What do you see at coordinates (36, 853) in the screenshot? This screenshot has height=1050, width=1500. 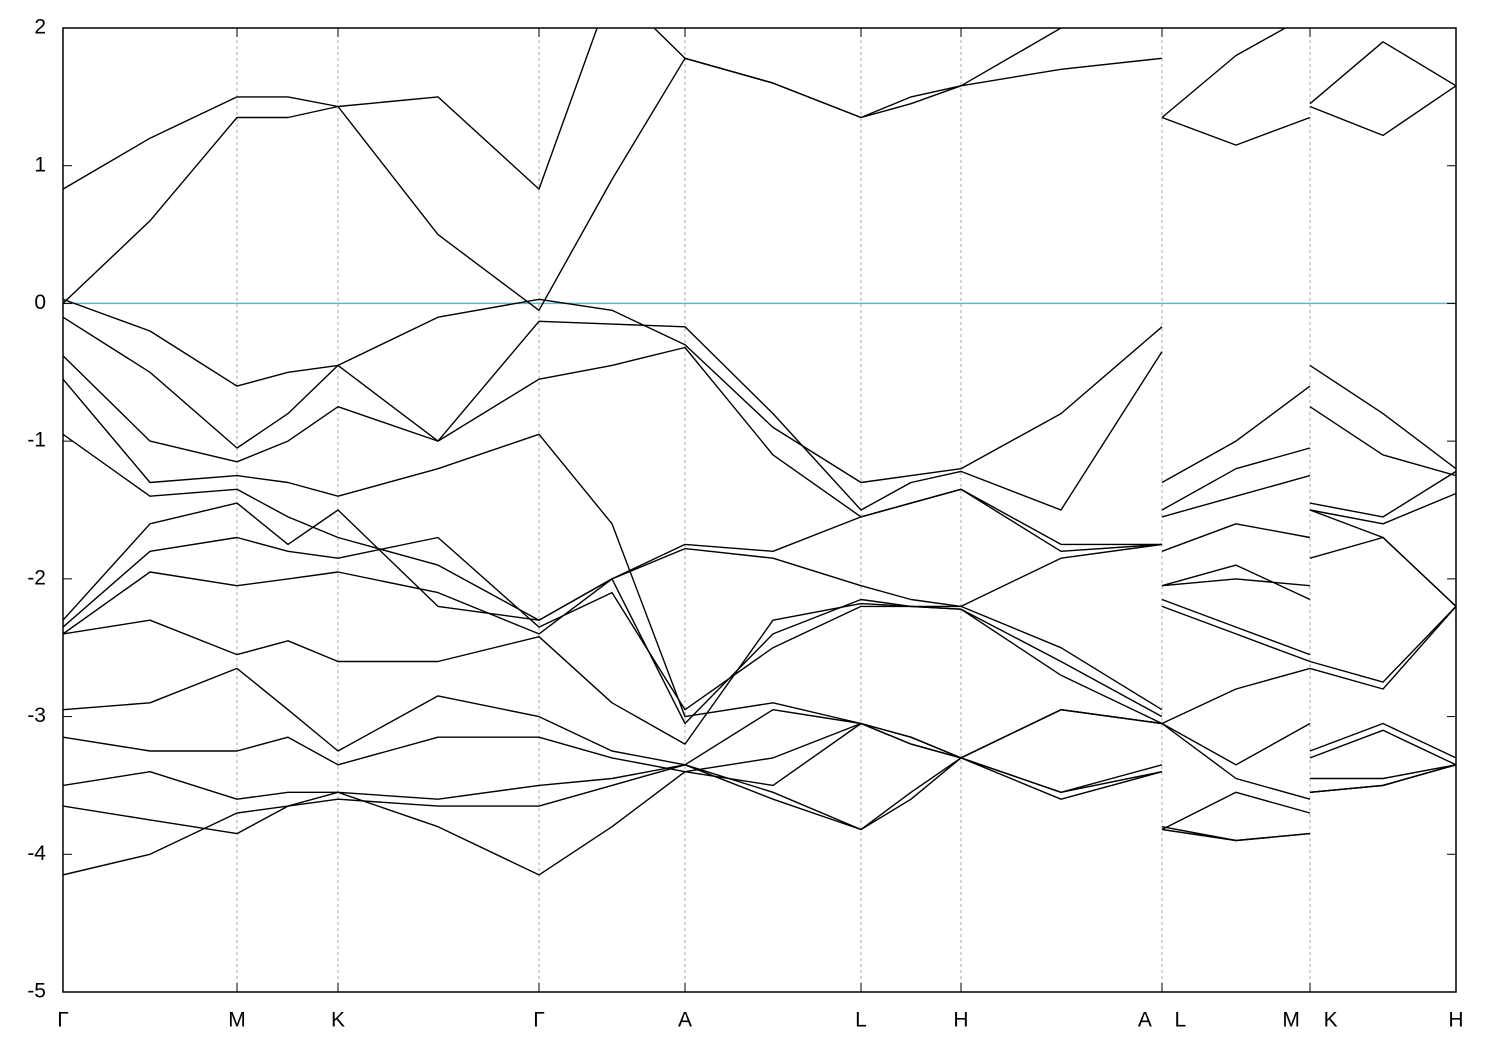 I see `y-tick-label: -4` at bounding box center [36, 853].